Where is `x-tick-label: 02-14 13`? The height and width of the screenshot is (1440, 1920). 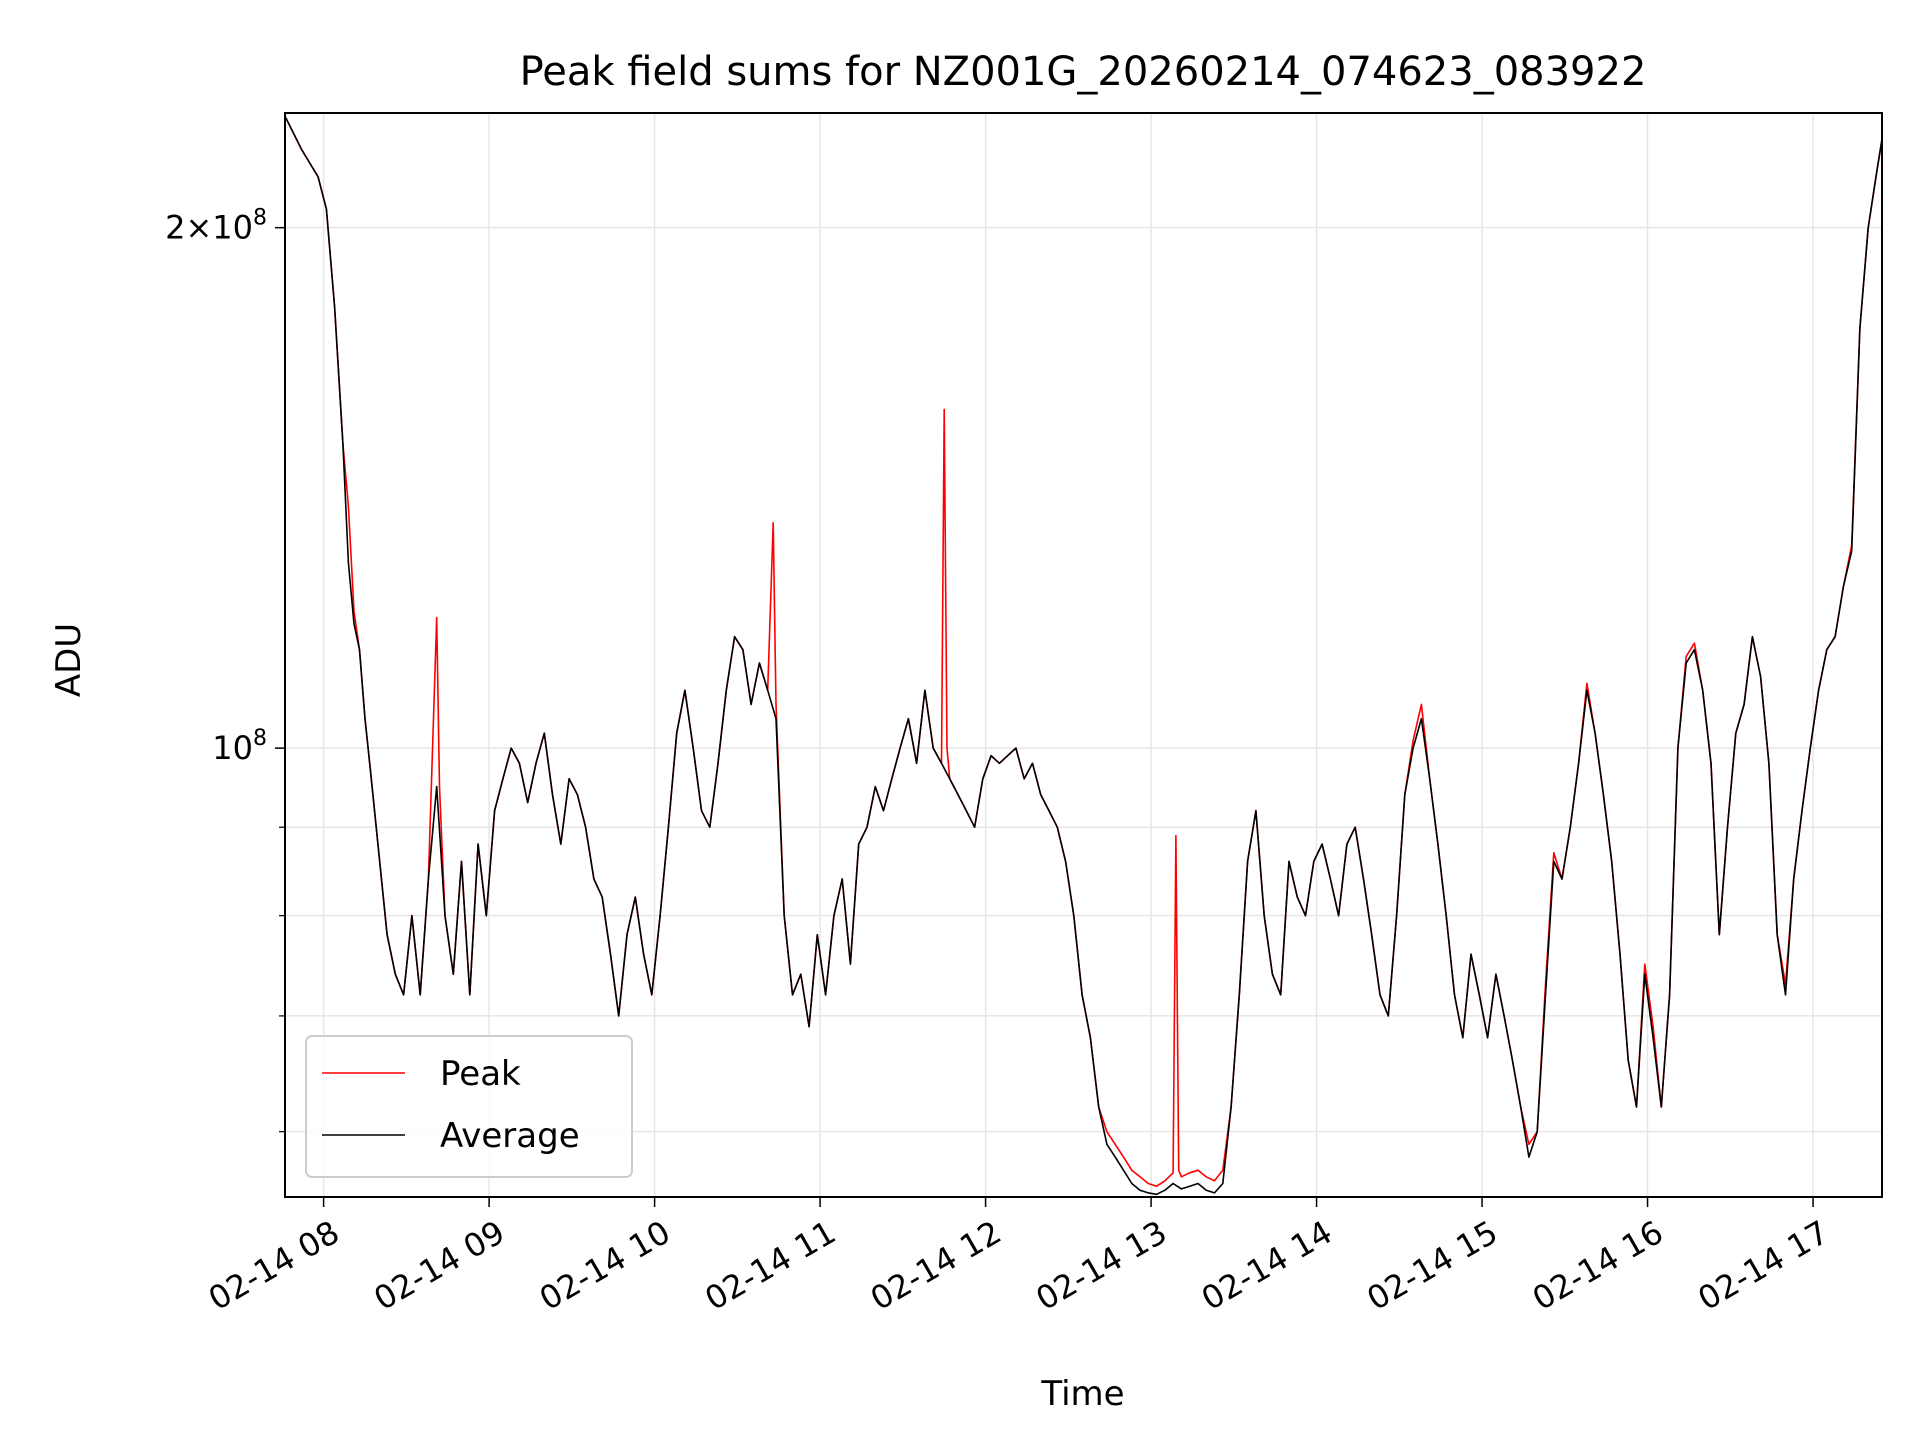 x-tick-label: 02-14 13 is located at coordinates (1101, 1265).